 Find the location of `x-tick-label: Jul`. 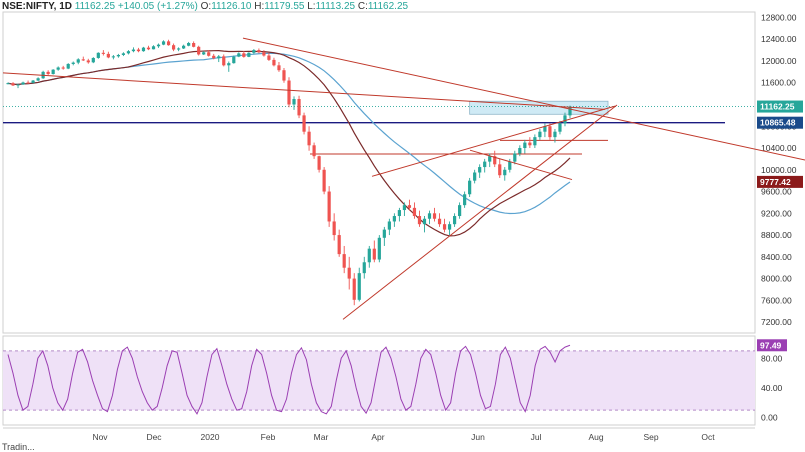

x-tick-label: Jul is located at coordinates (536, 437).